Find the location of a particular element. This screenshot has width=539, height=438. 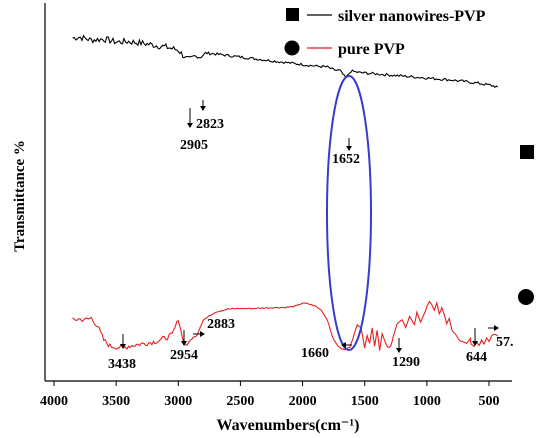

x-tick-label: 500 is located at coordinates (489, 401).